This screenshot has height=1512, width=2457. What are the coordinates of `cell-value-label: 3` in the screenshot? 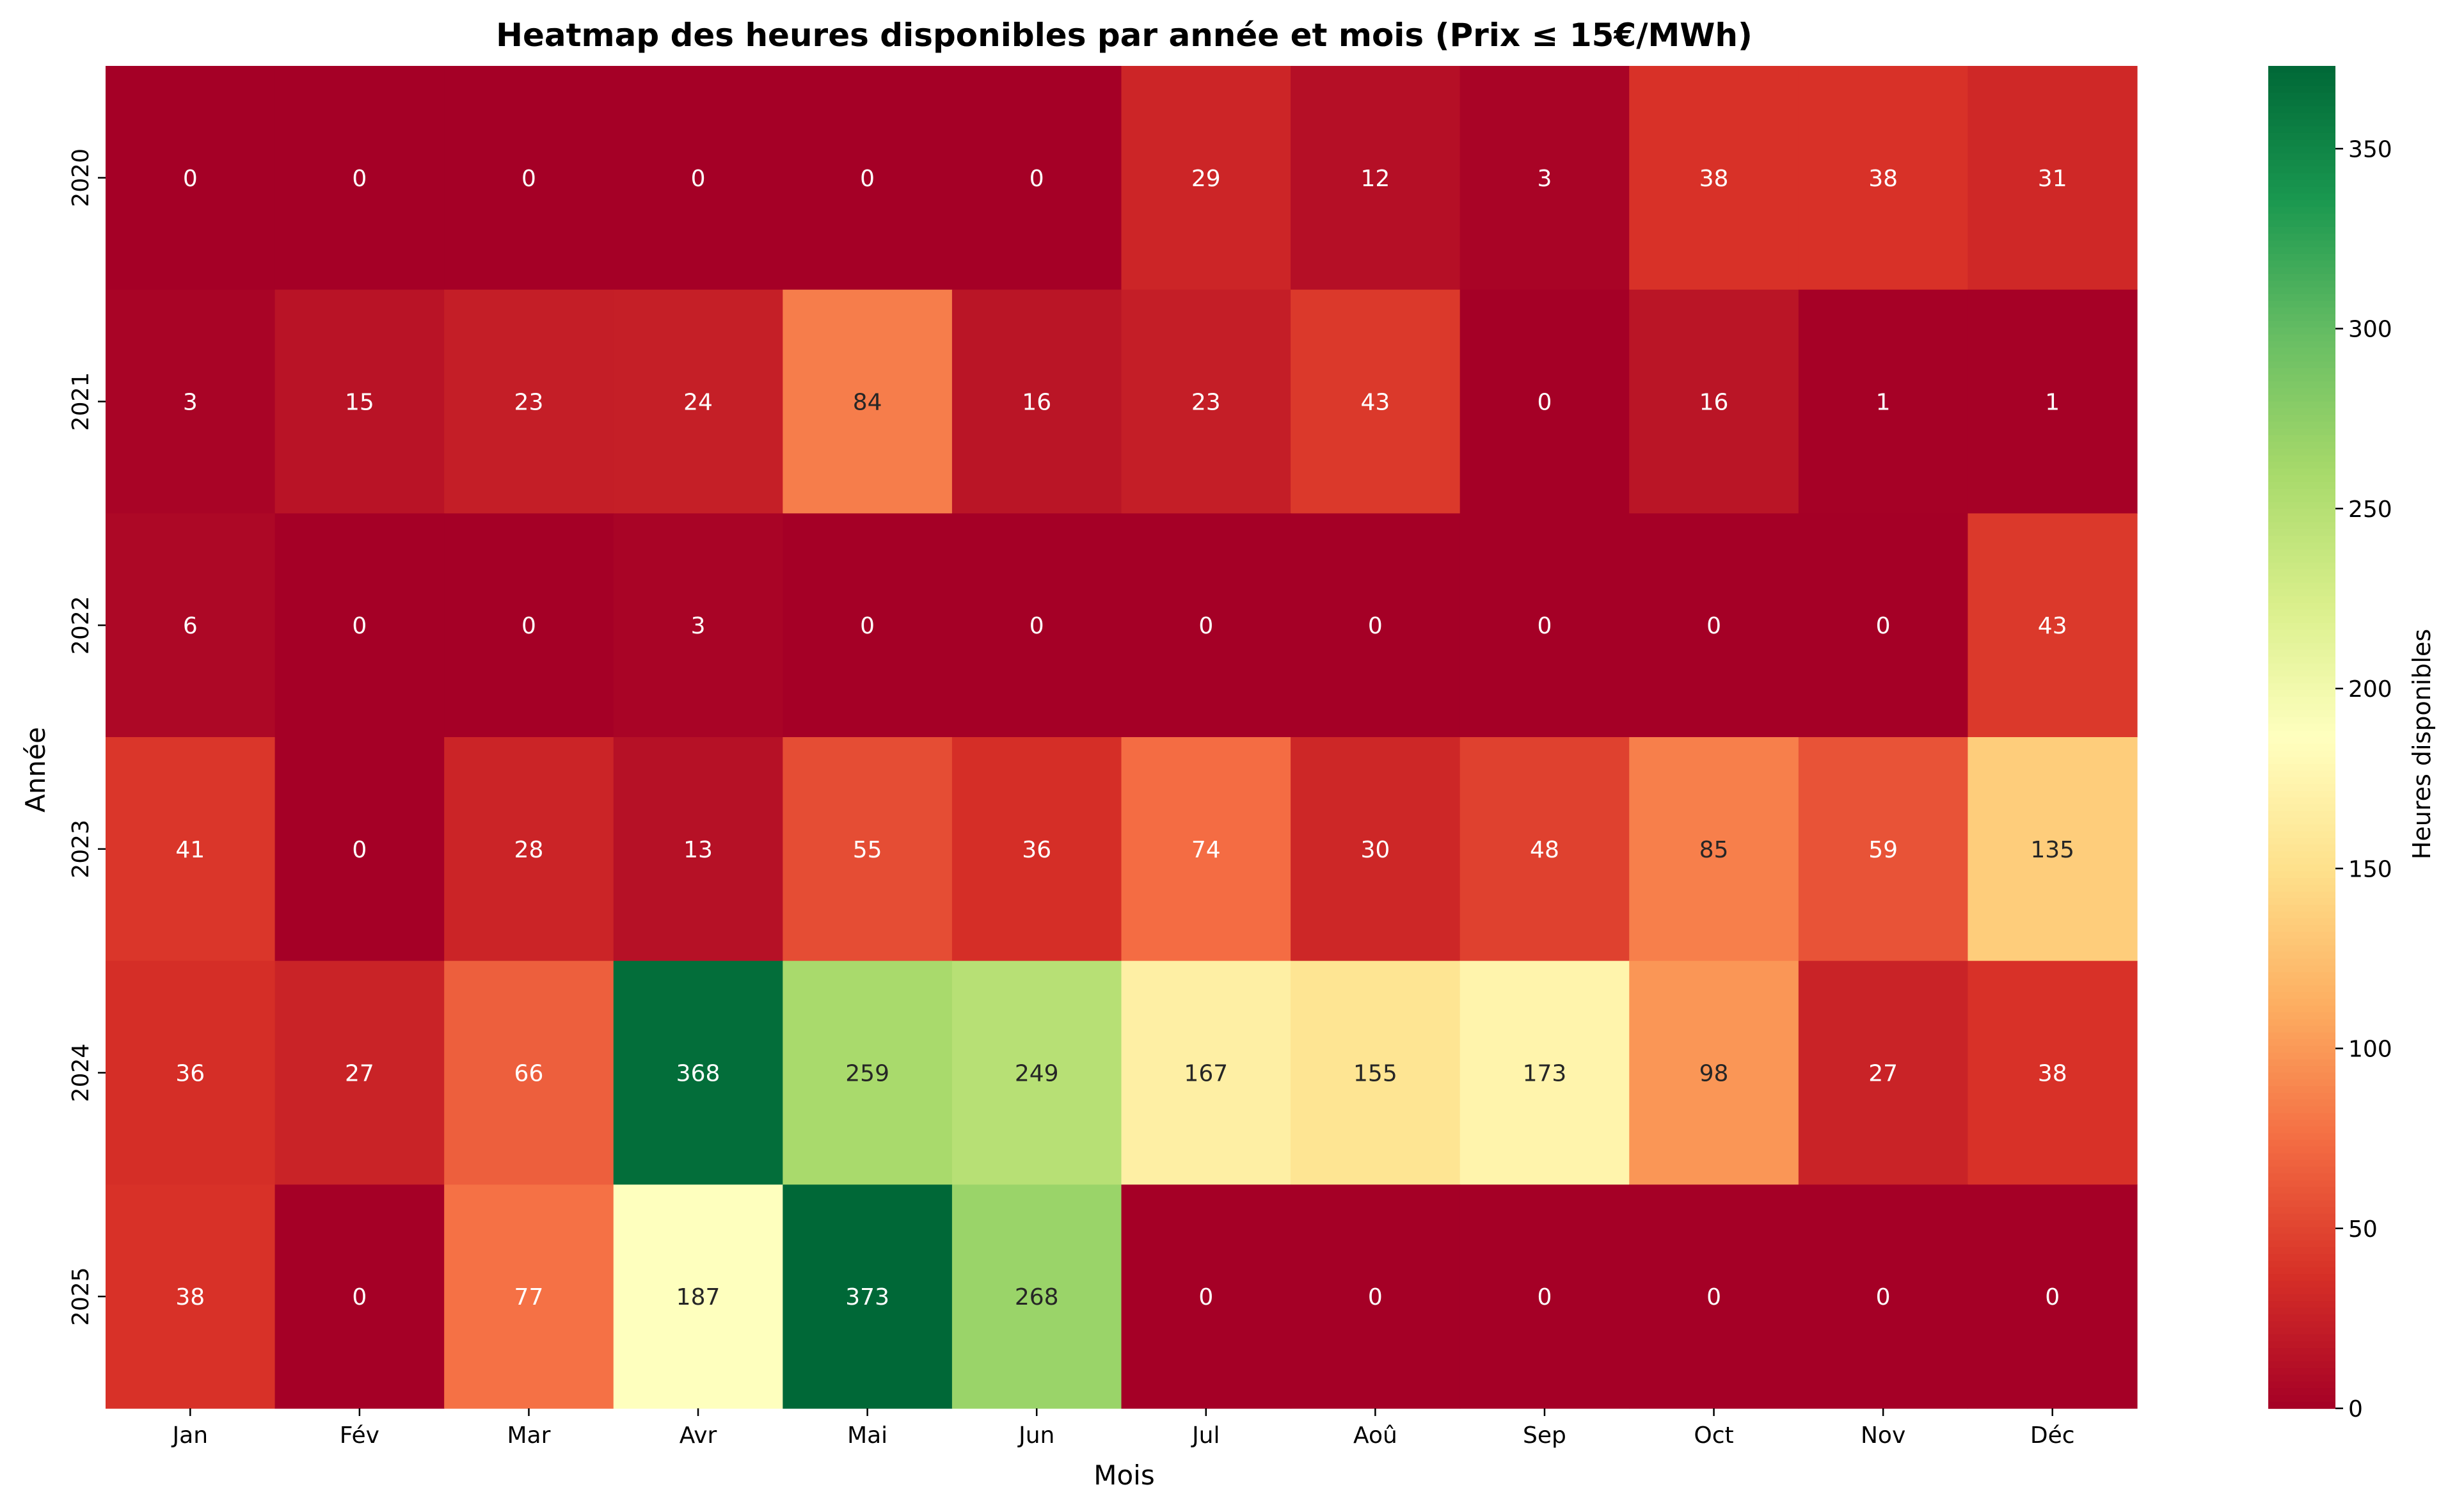 It's located at (191, 403).